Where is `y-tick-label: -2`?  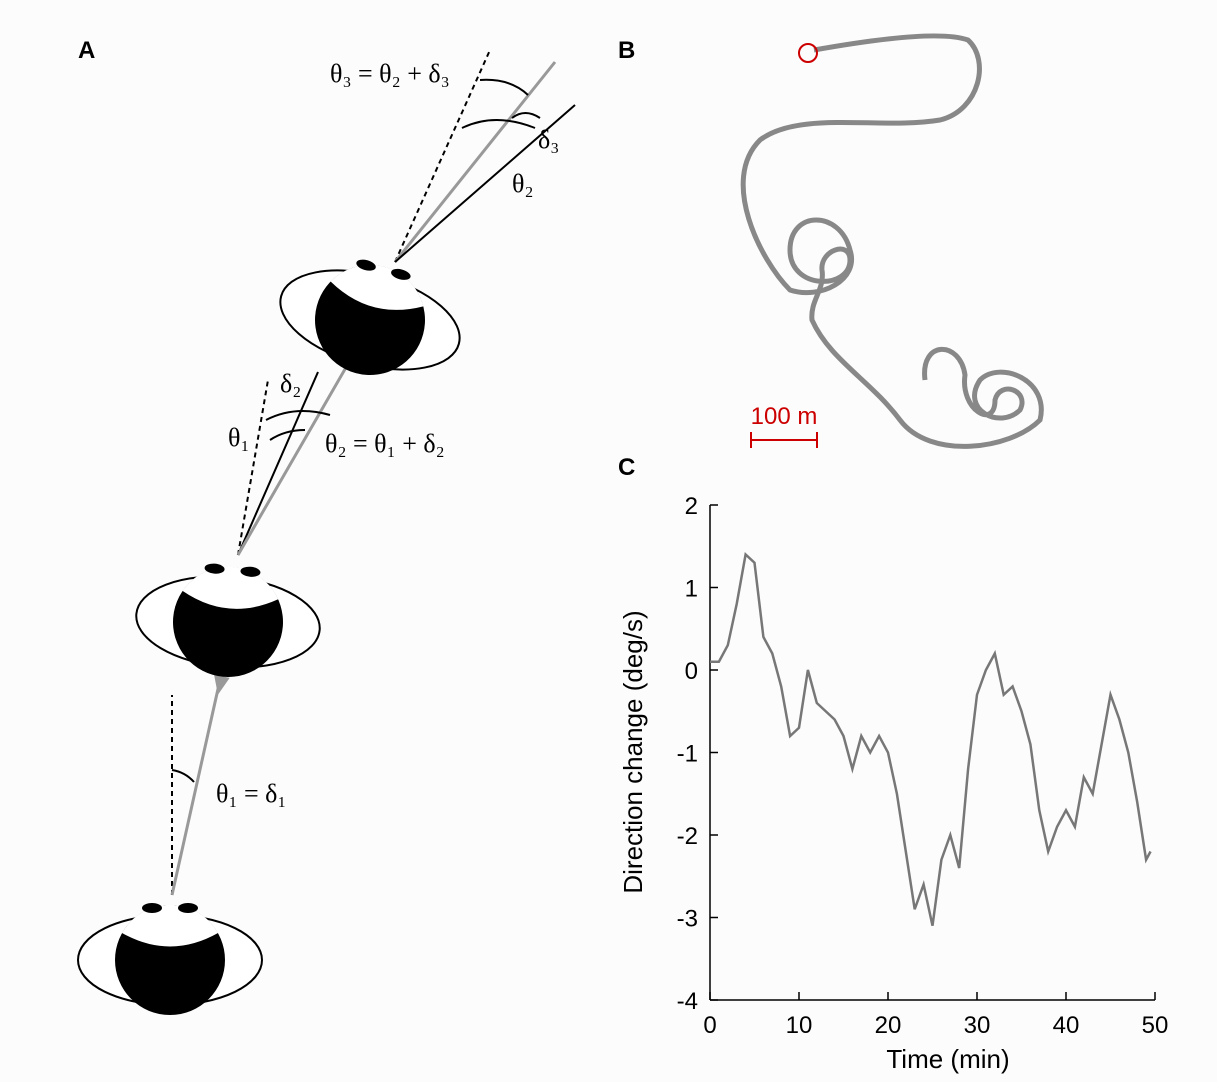
y-tick-label: -2 is located at coordinates (687, 836).